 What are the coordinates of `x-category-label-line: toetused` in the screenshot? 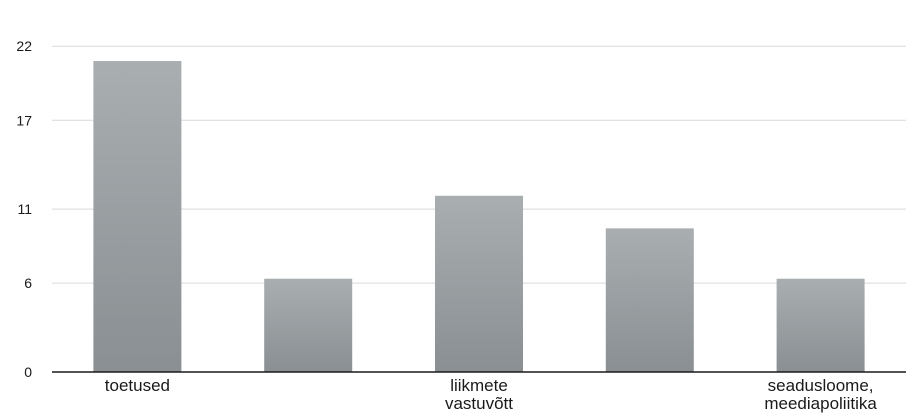 It's located at (137, 385).